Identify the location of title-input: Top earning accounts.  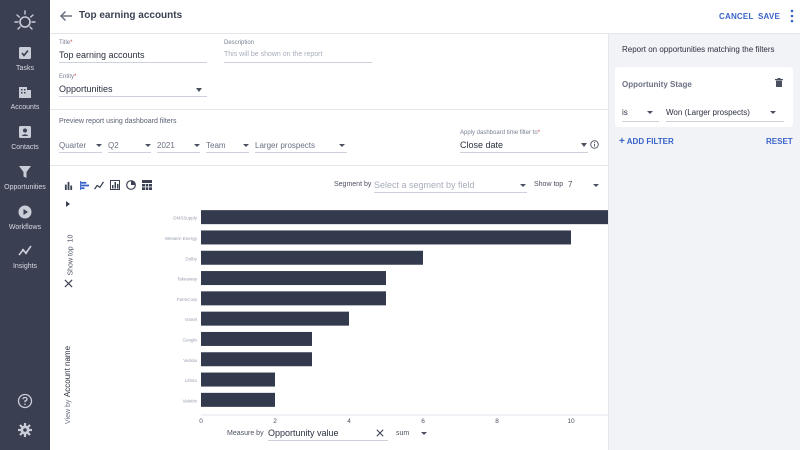
(102, 55).